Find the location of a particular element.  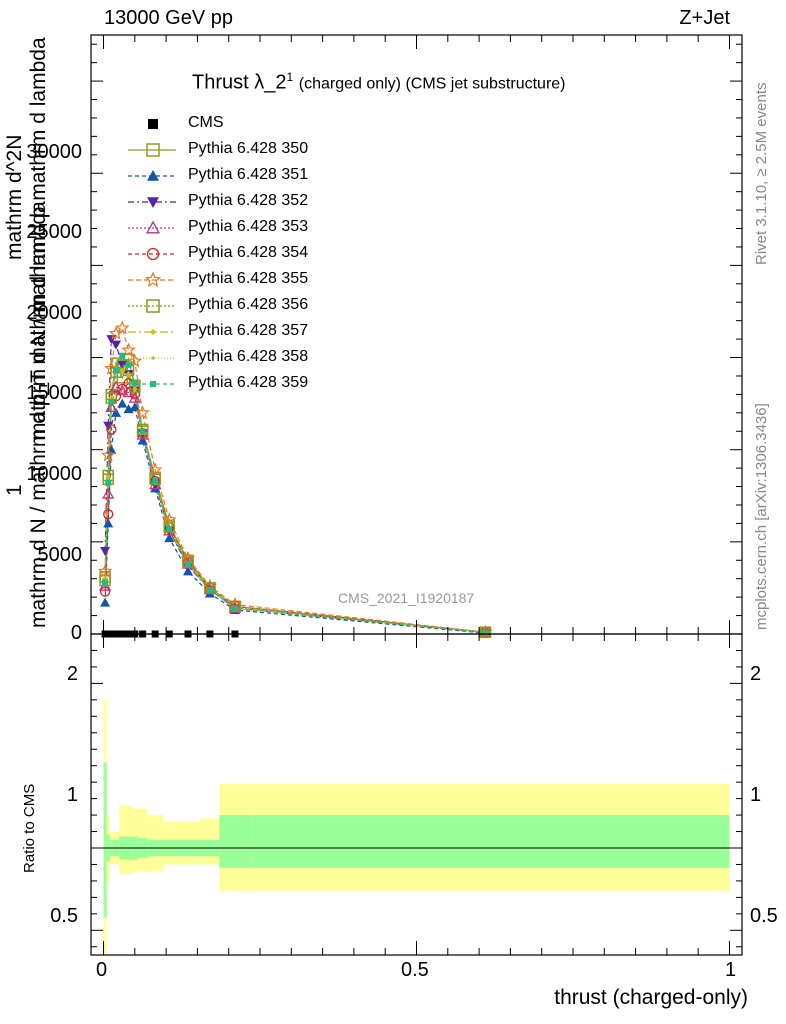

ylabel-d2n: mathrm d^2N is located at coordinates (14, 197).